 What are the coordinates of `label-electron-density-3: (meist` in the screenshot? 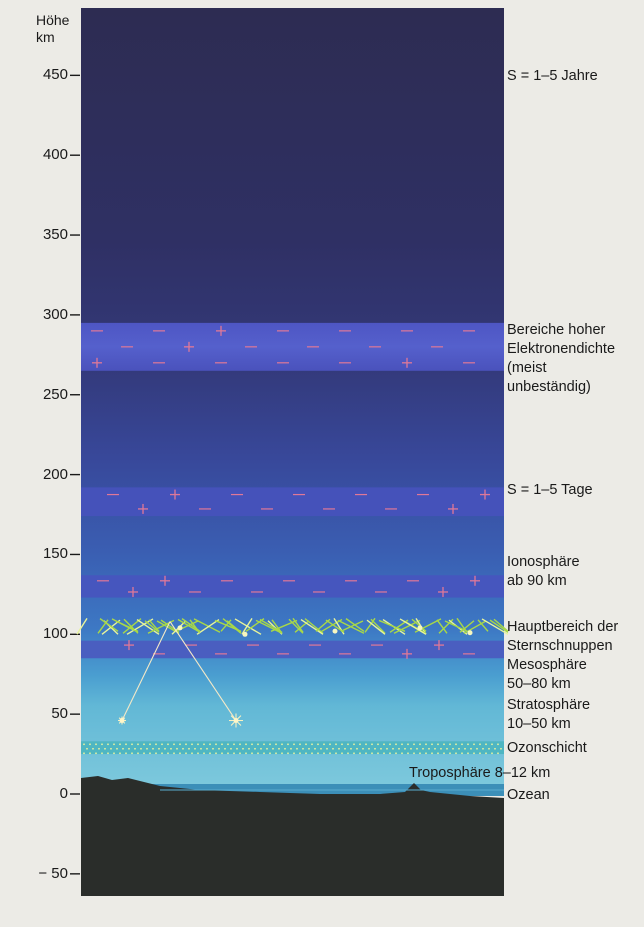 It's located at (527, 368).